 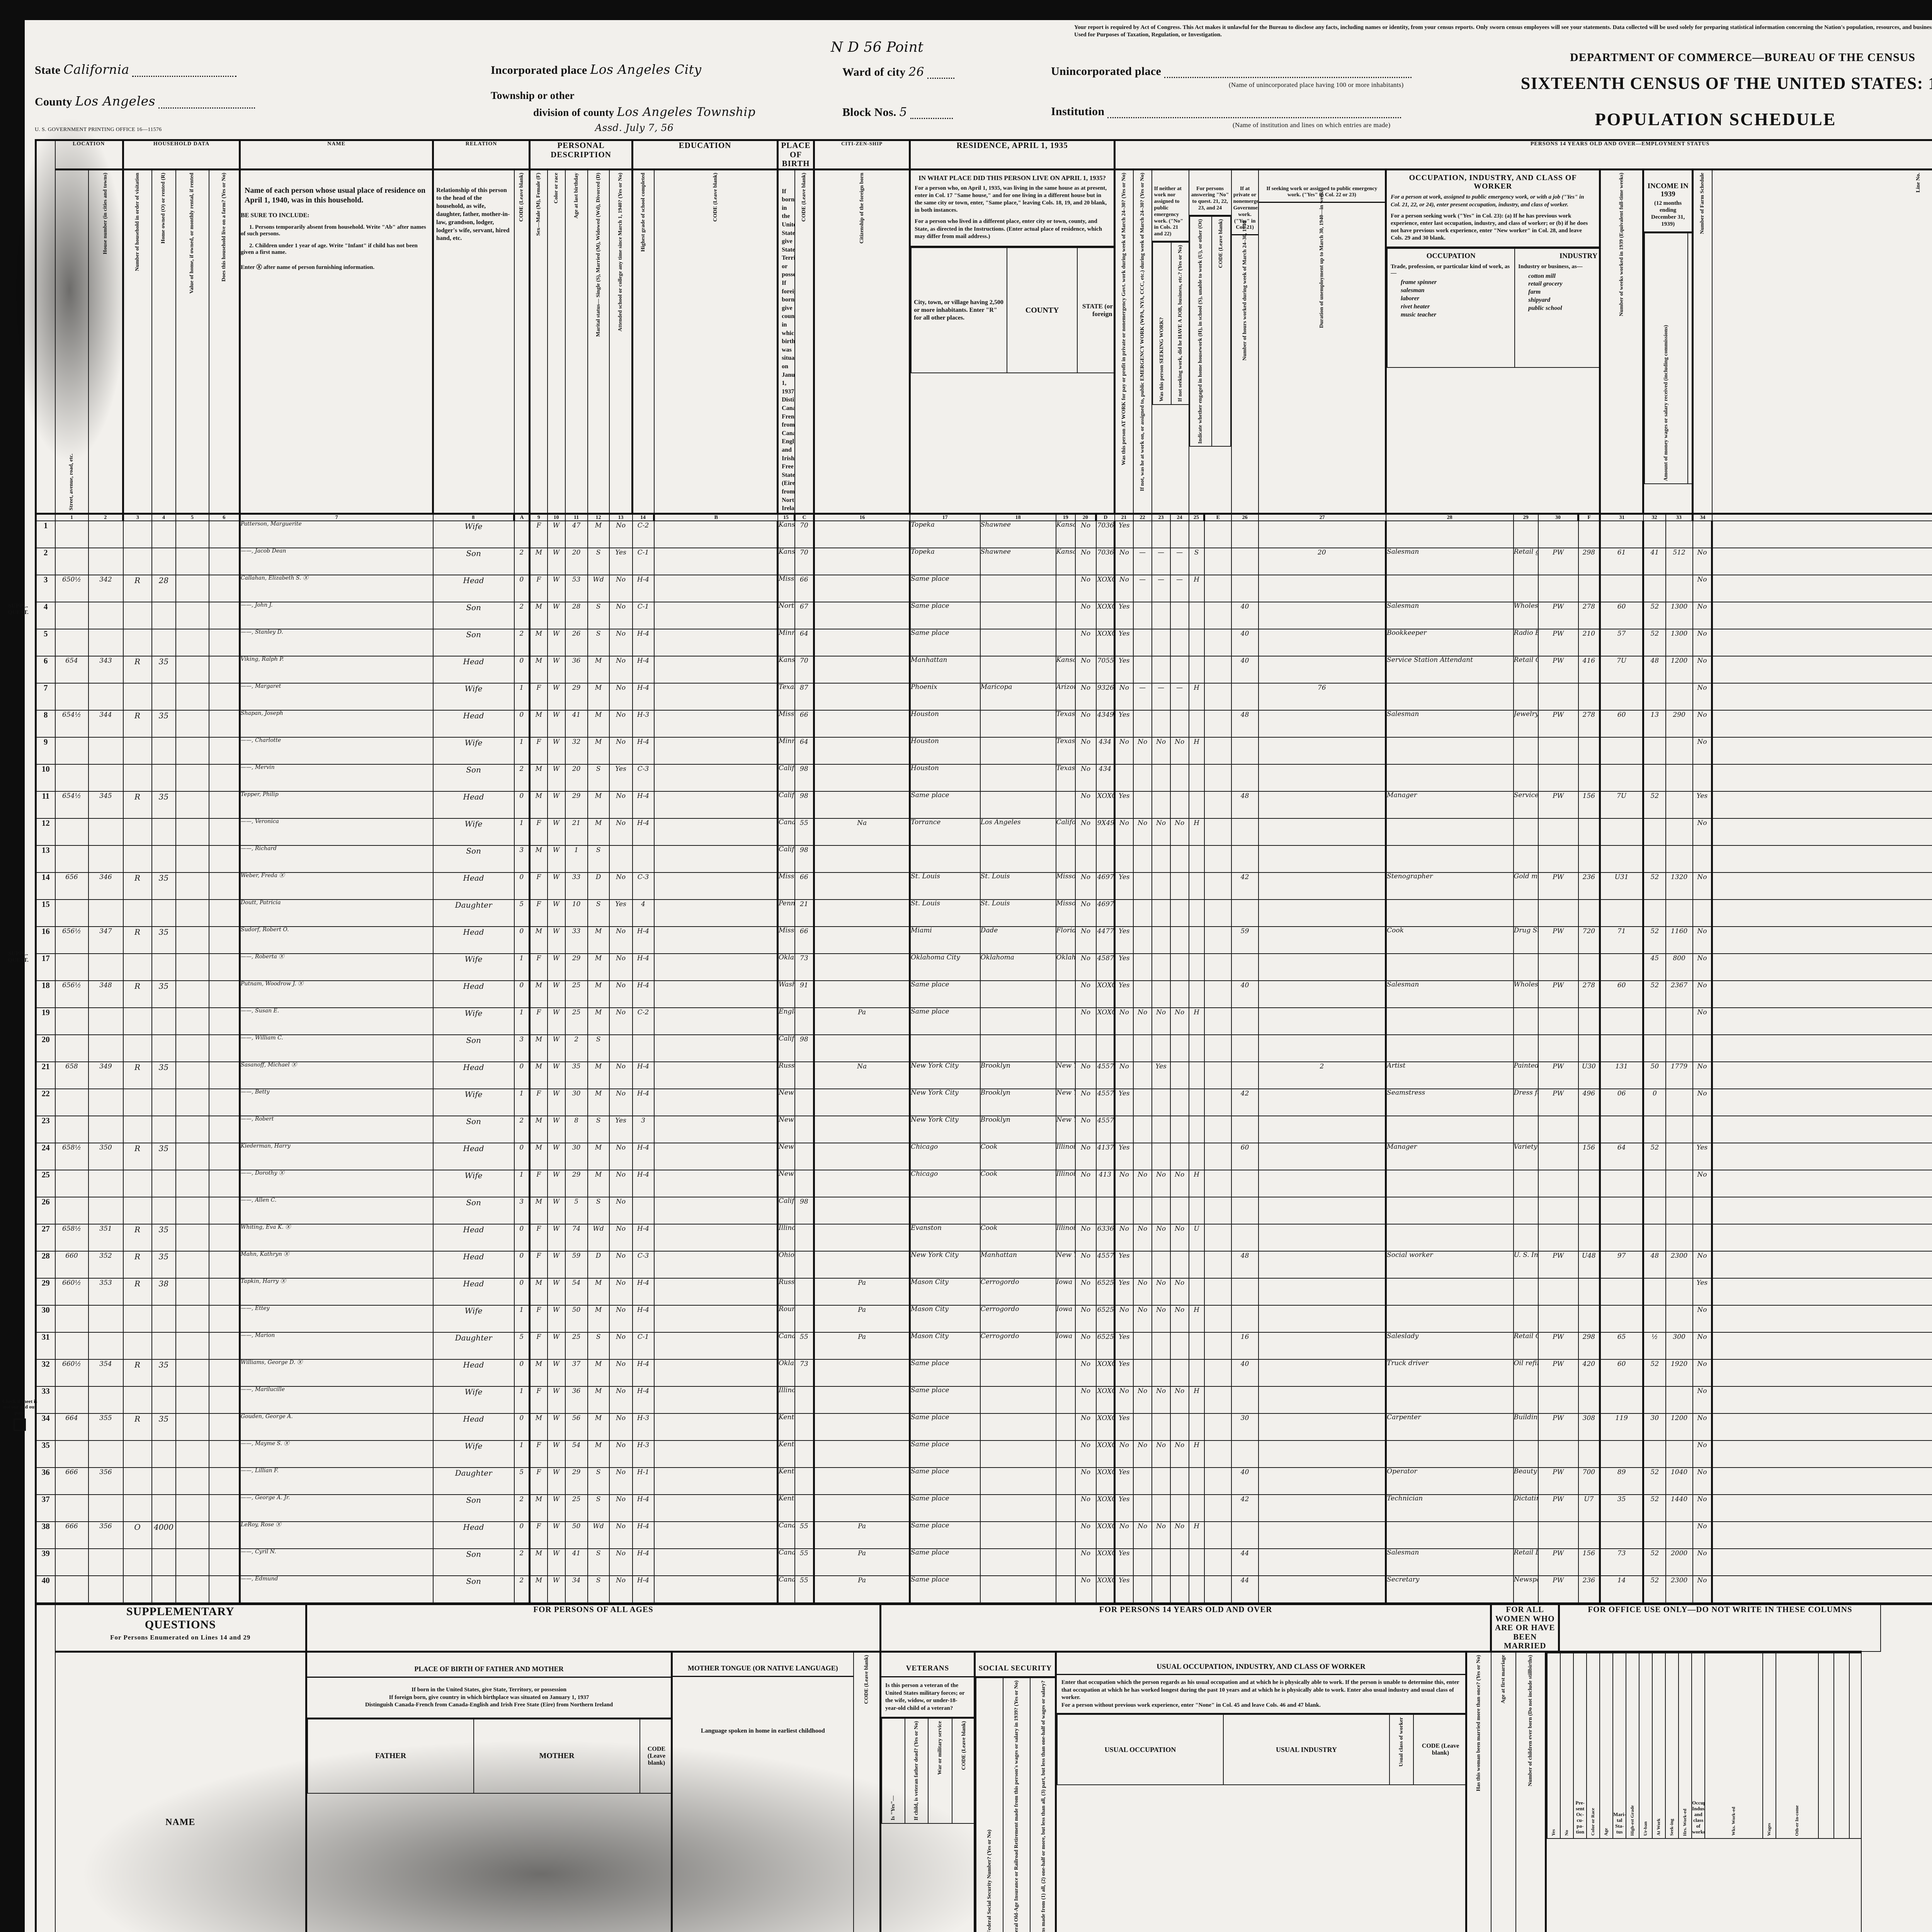 I want to click on cell-hours: 48, so click(x=1245, y=805).